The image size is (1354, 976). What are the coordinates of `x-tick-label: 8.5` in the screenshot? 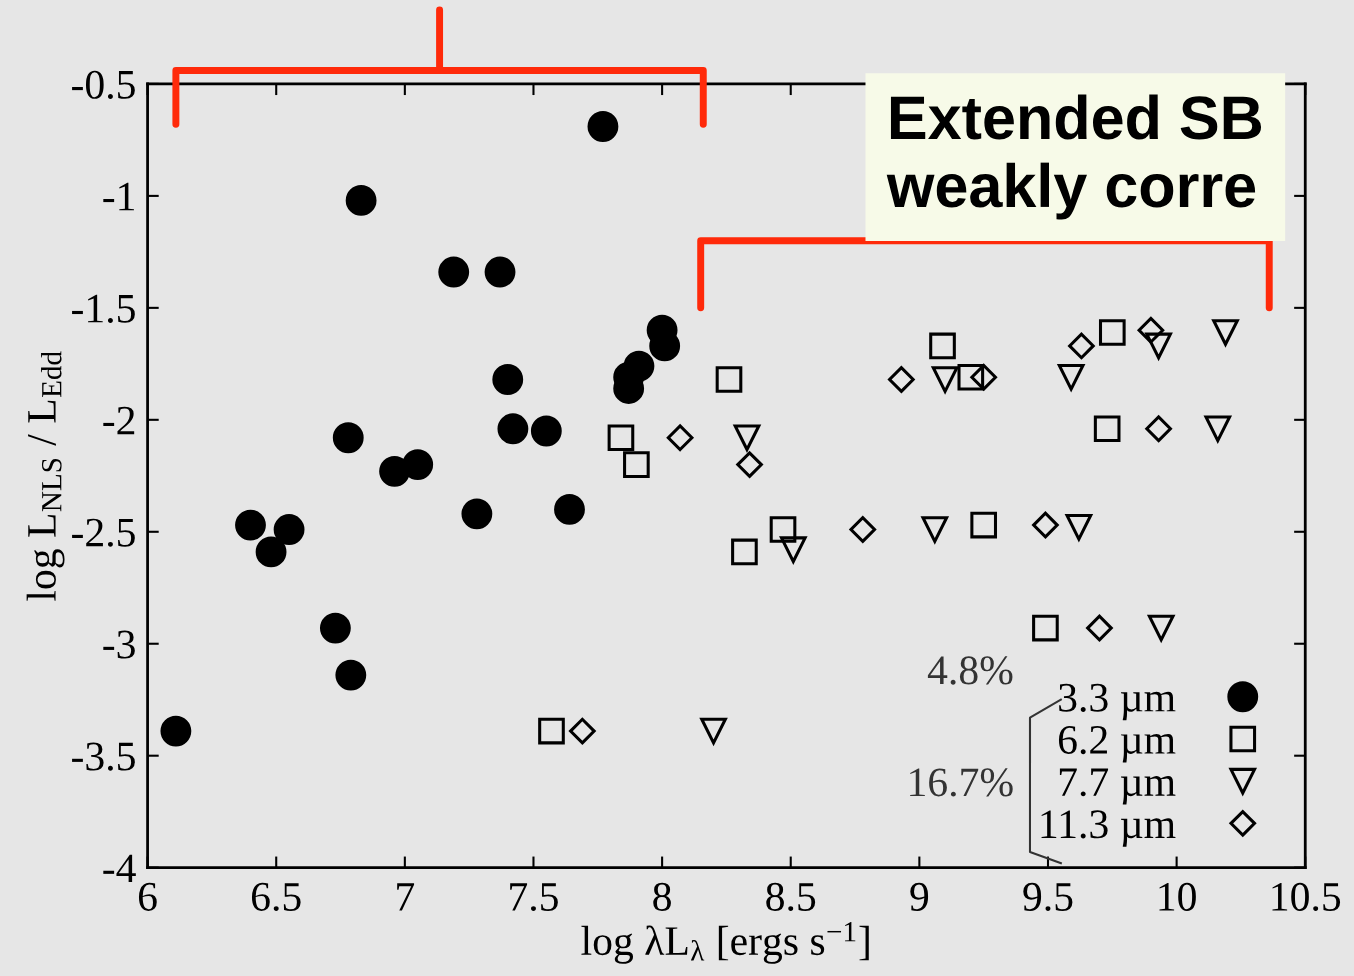 It's located at (791, 897).